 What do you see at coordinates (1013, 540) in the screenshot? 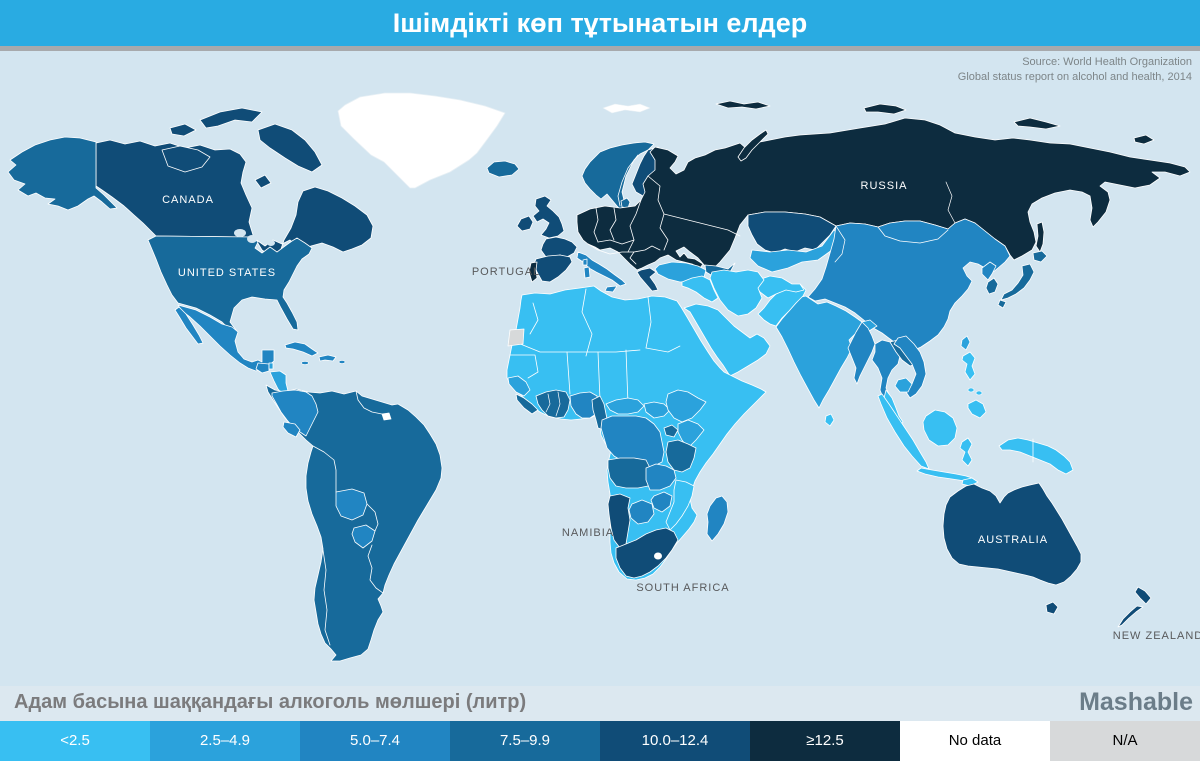
I see `svg-text: AUSTRALIA` at bounding box center [1013, 540].